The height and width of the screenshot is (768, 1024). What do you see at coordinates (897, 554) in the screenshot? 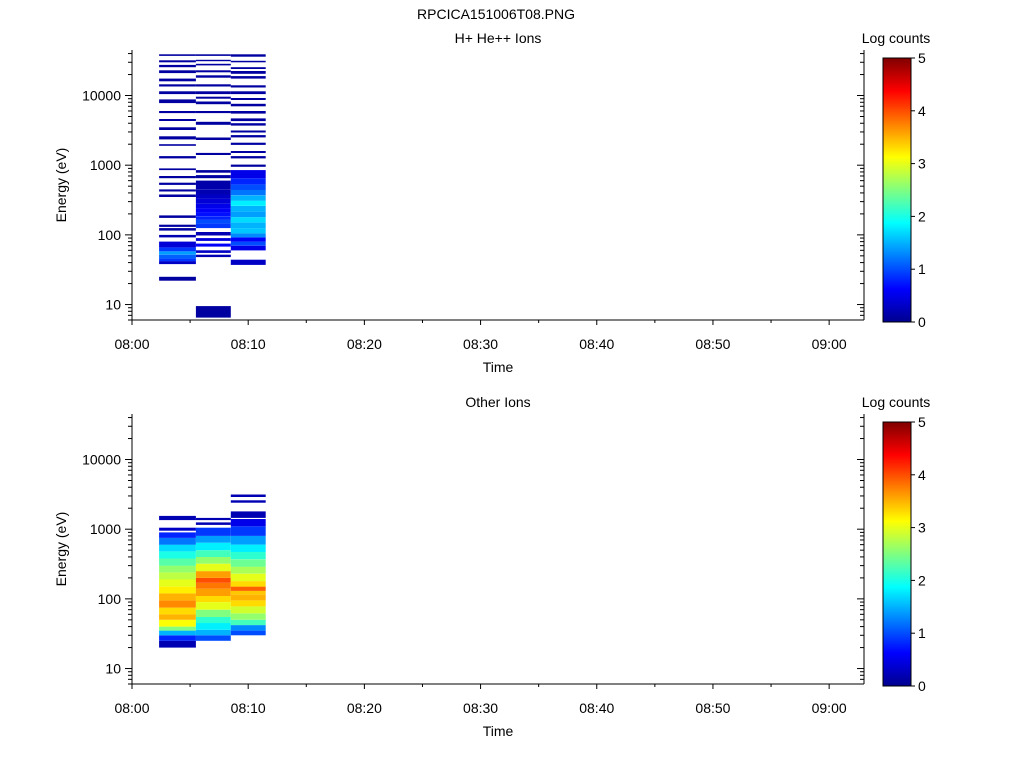
I see `colorbar` at bounding box center [897, 554].